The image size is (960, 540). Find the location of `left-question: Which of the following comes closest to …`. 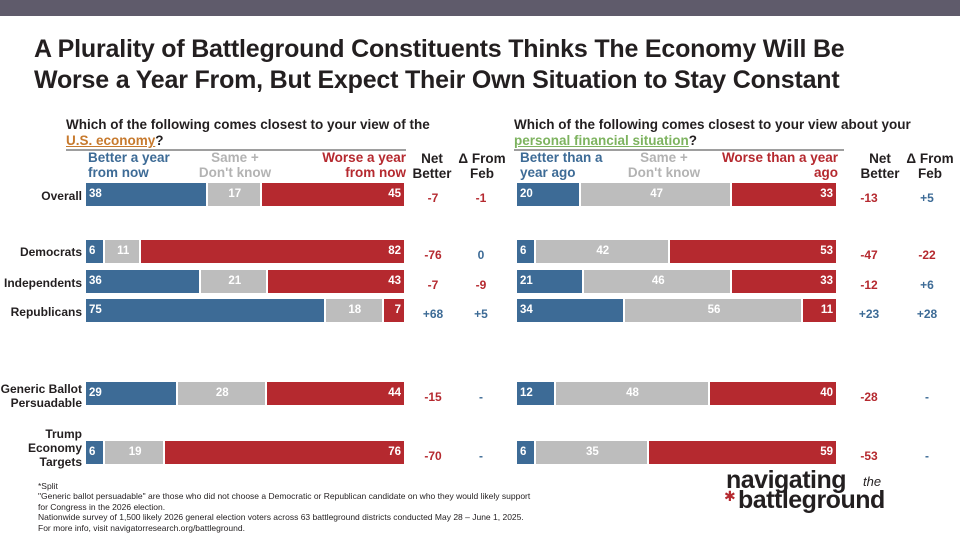

left-question: Which of the following comes closest to … is located at coordinates (266, 133).